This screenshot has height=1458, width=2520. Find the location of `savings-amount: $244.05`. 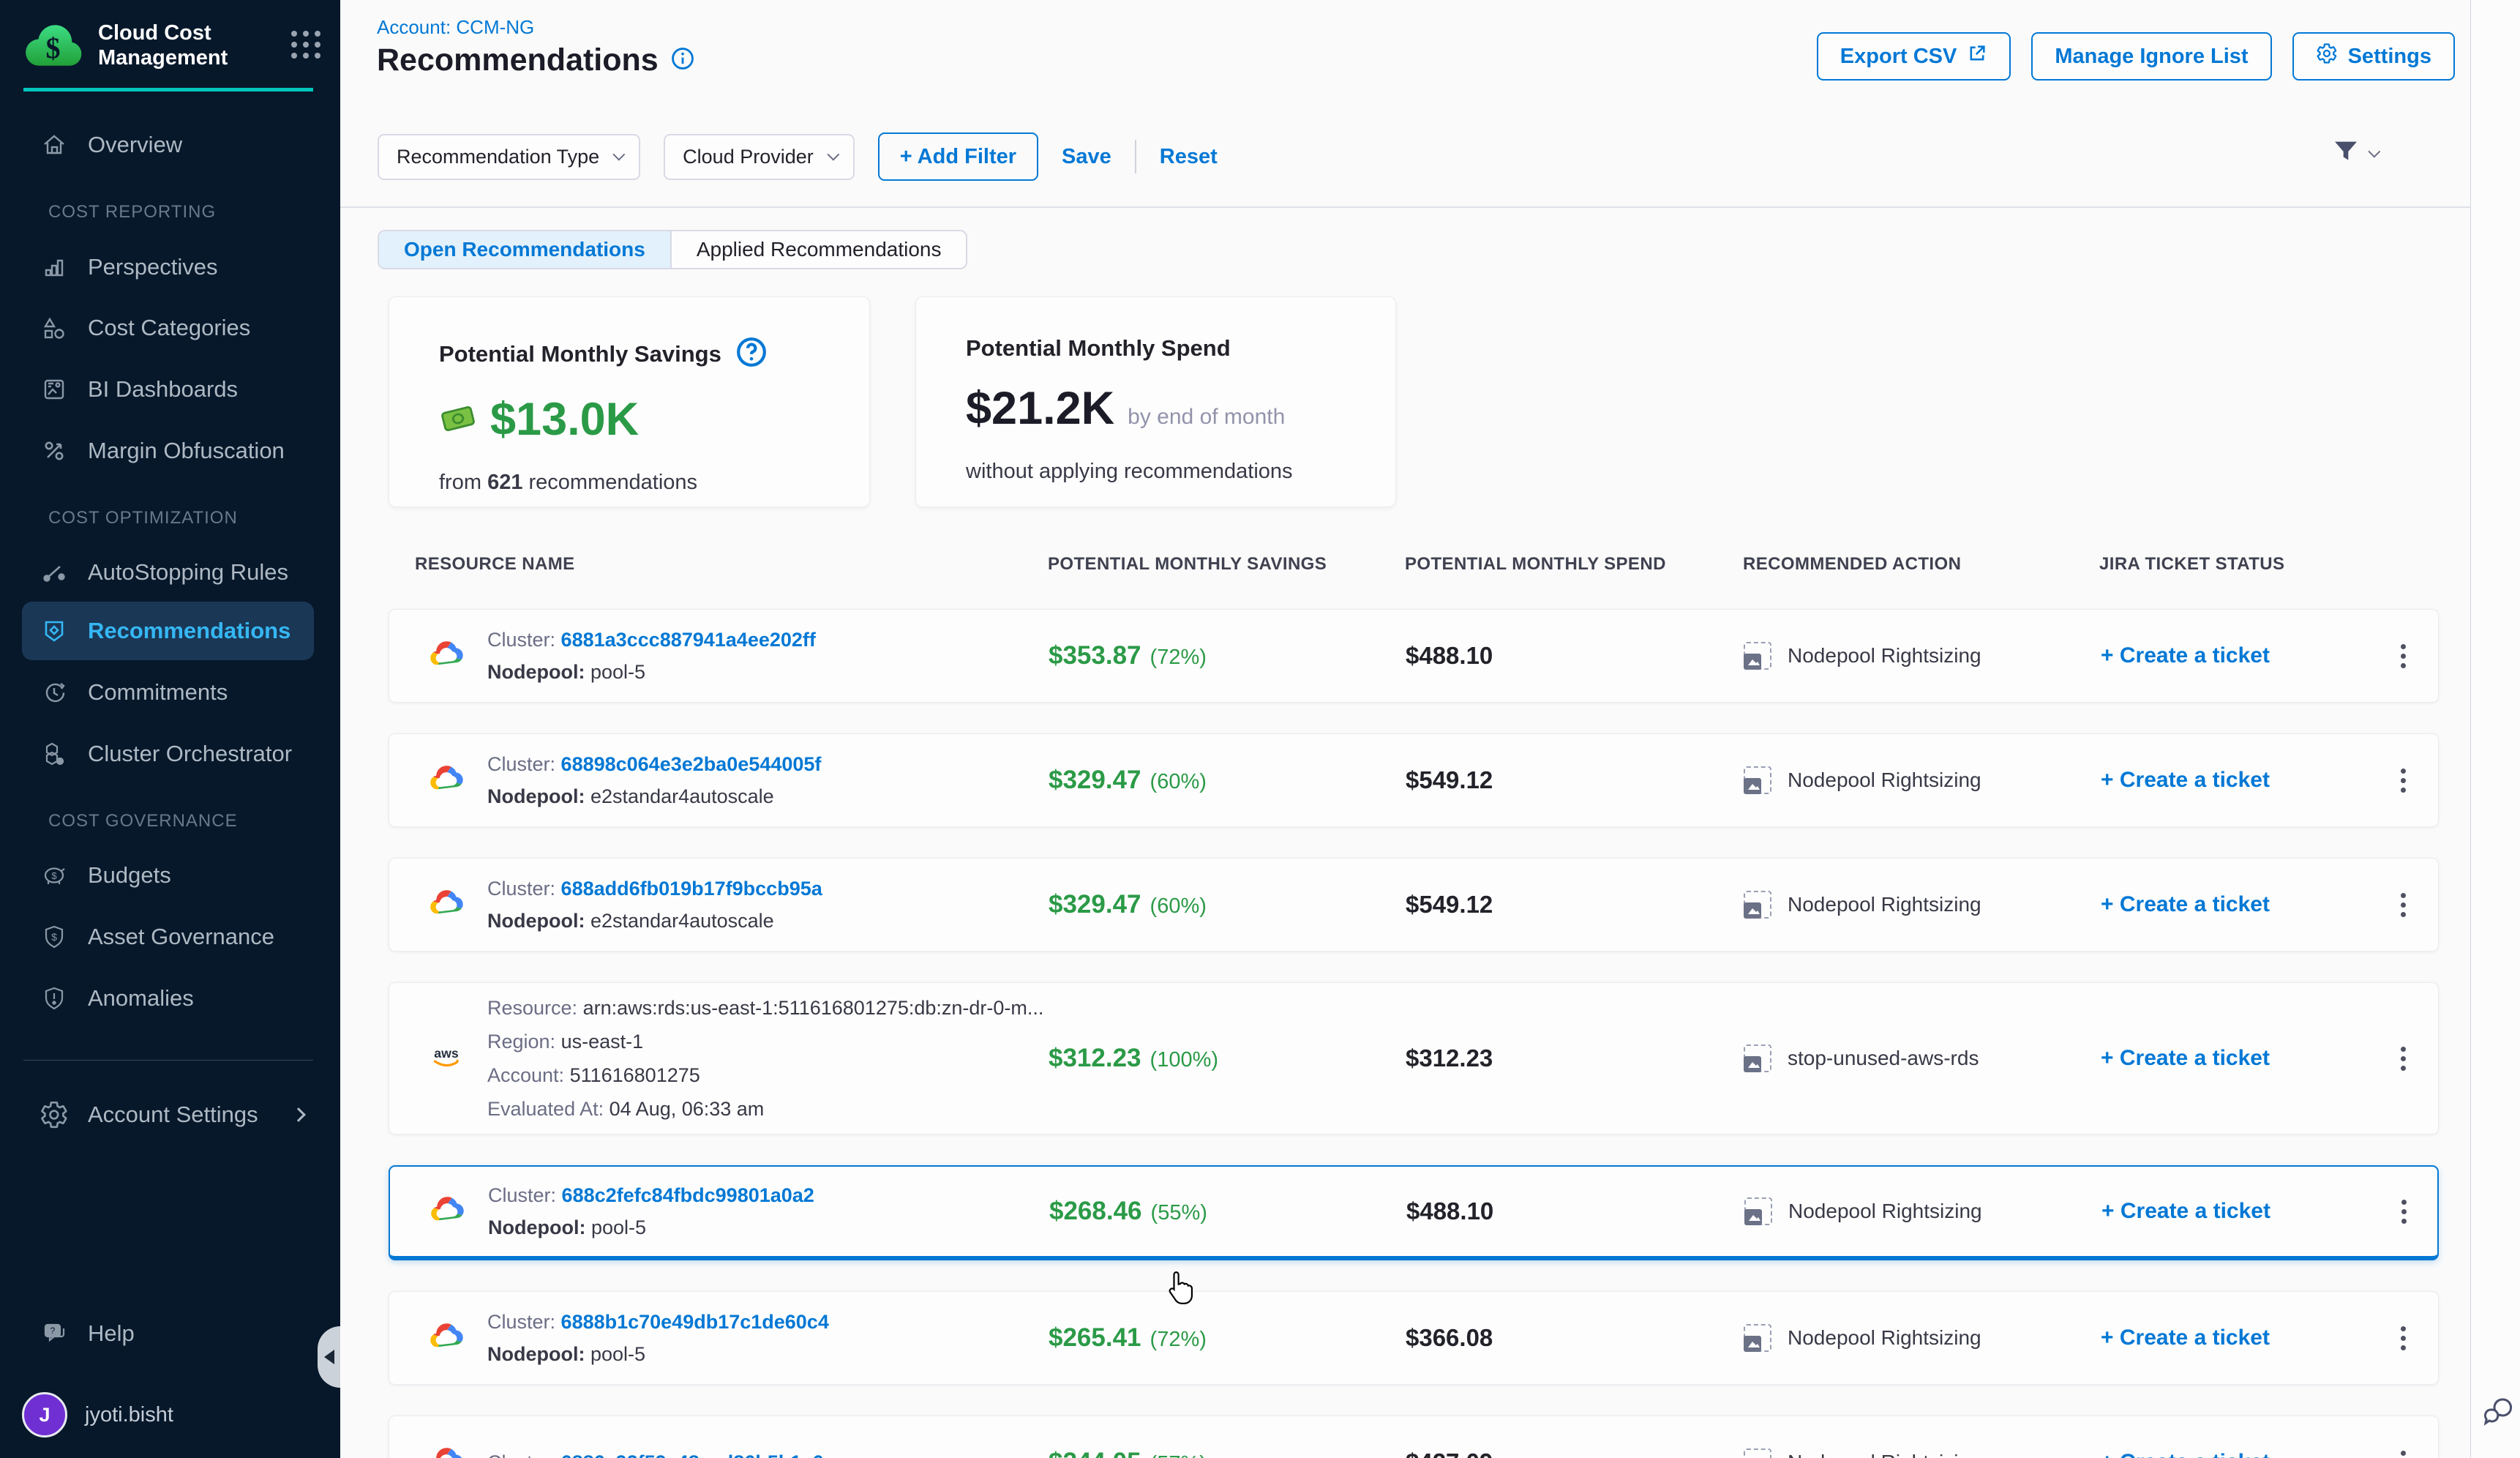

savings-amount: $244.05 is located at coordinates (1095, 1453).